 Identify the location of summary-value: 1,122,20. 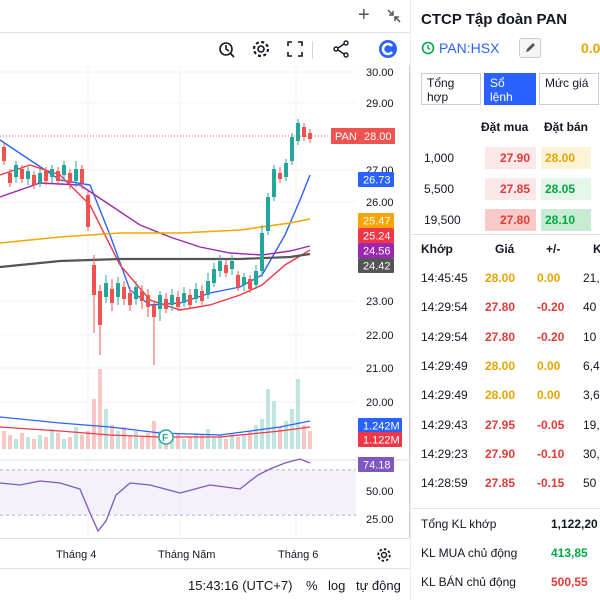
(574, 524).